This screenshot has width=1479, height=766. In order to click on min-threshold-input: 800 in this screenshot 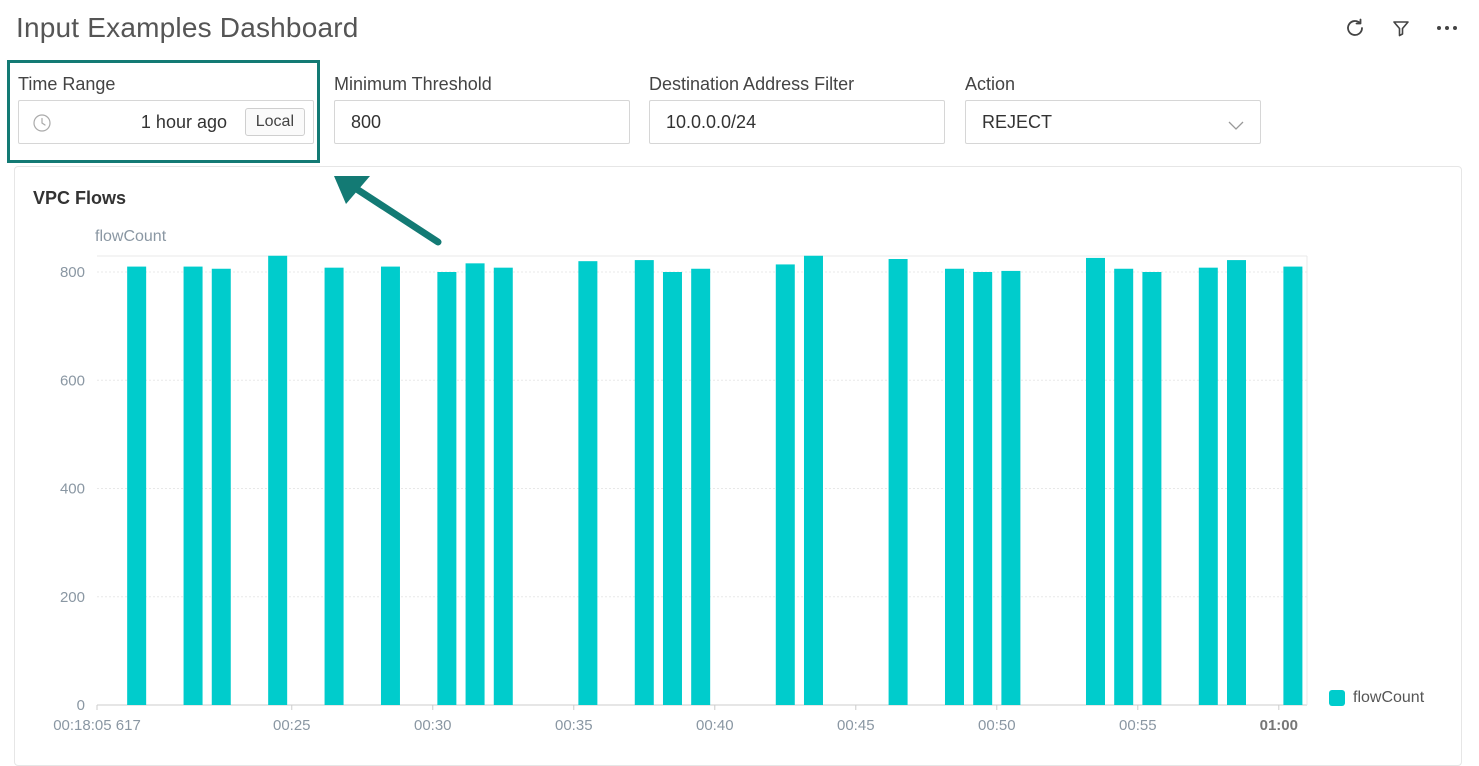, I will do `click(482, 122)`.